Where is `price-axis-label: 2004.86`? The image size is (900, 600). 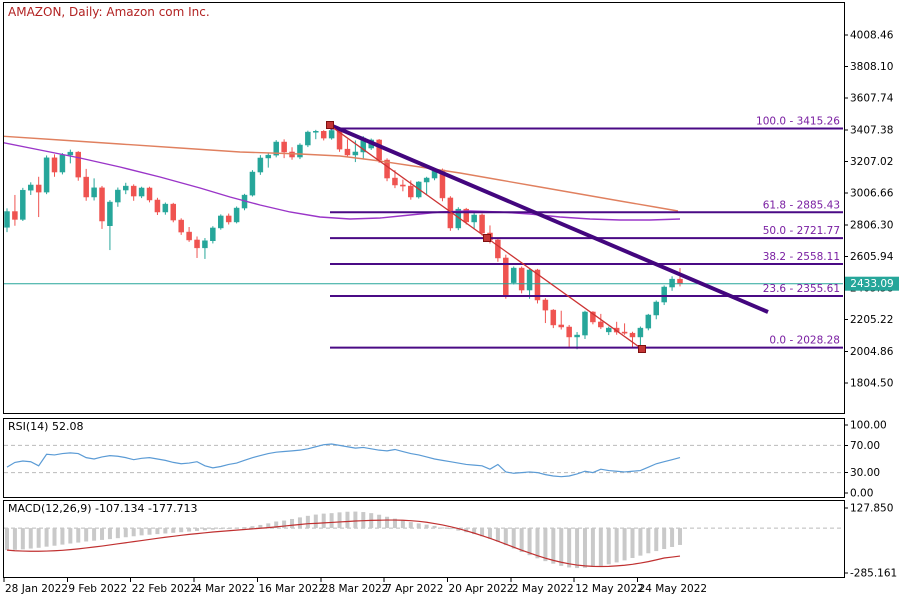 price-axis-label: 2004.86 is located at coordinates (872, 352).